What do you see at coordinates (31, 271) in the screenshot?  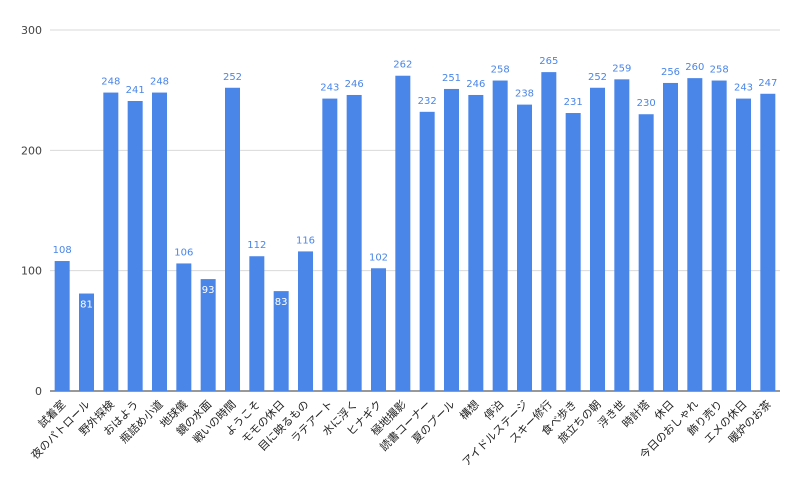 I see `y-tick-label: 100` at bounding box center [31, 271].